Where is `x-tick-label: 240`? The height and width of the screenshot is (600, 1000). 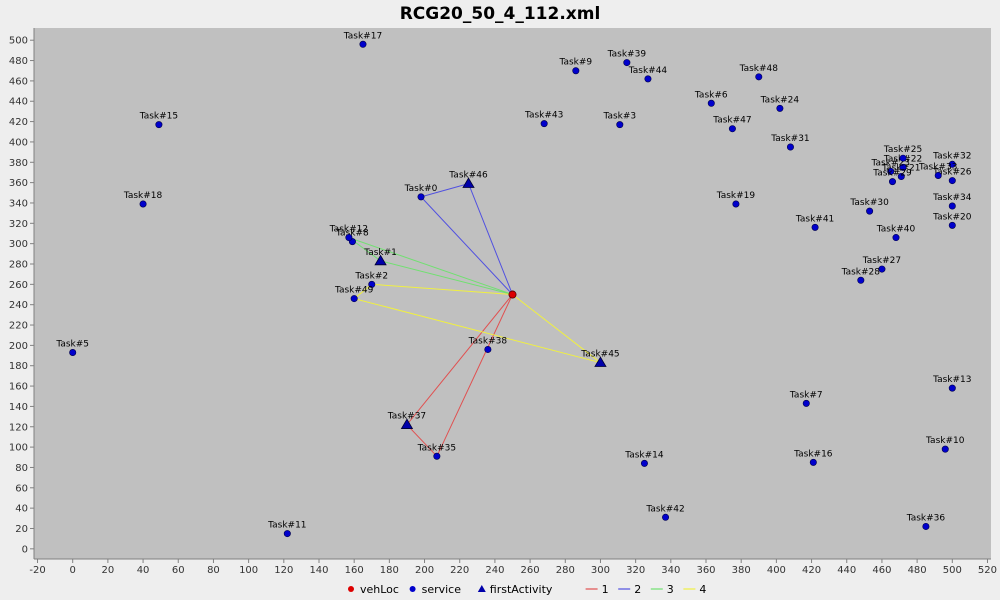 x-tick-label: 240 is located at coordinates (494, 570).